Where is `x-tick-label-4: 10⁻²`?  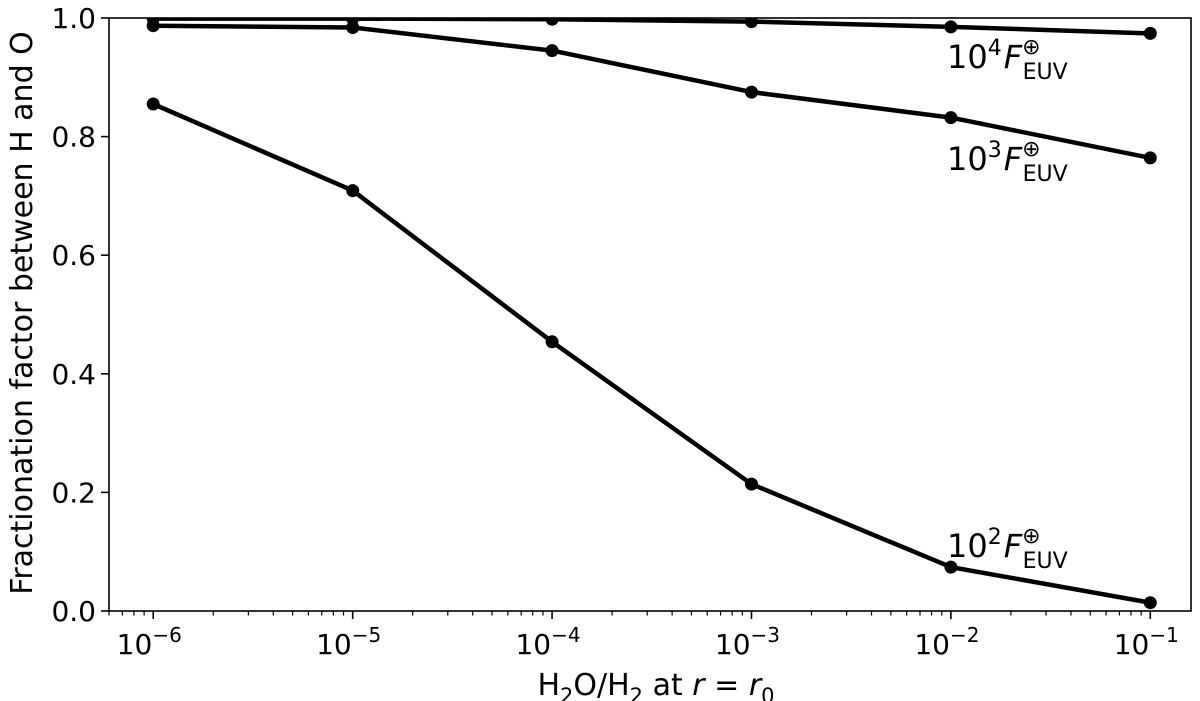 x-tick-label-4: 10⁻² is located at coordinates (946, 642).